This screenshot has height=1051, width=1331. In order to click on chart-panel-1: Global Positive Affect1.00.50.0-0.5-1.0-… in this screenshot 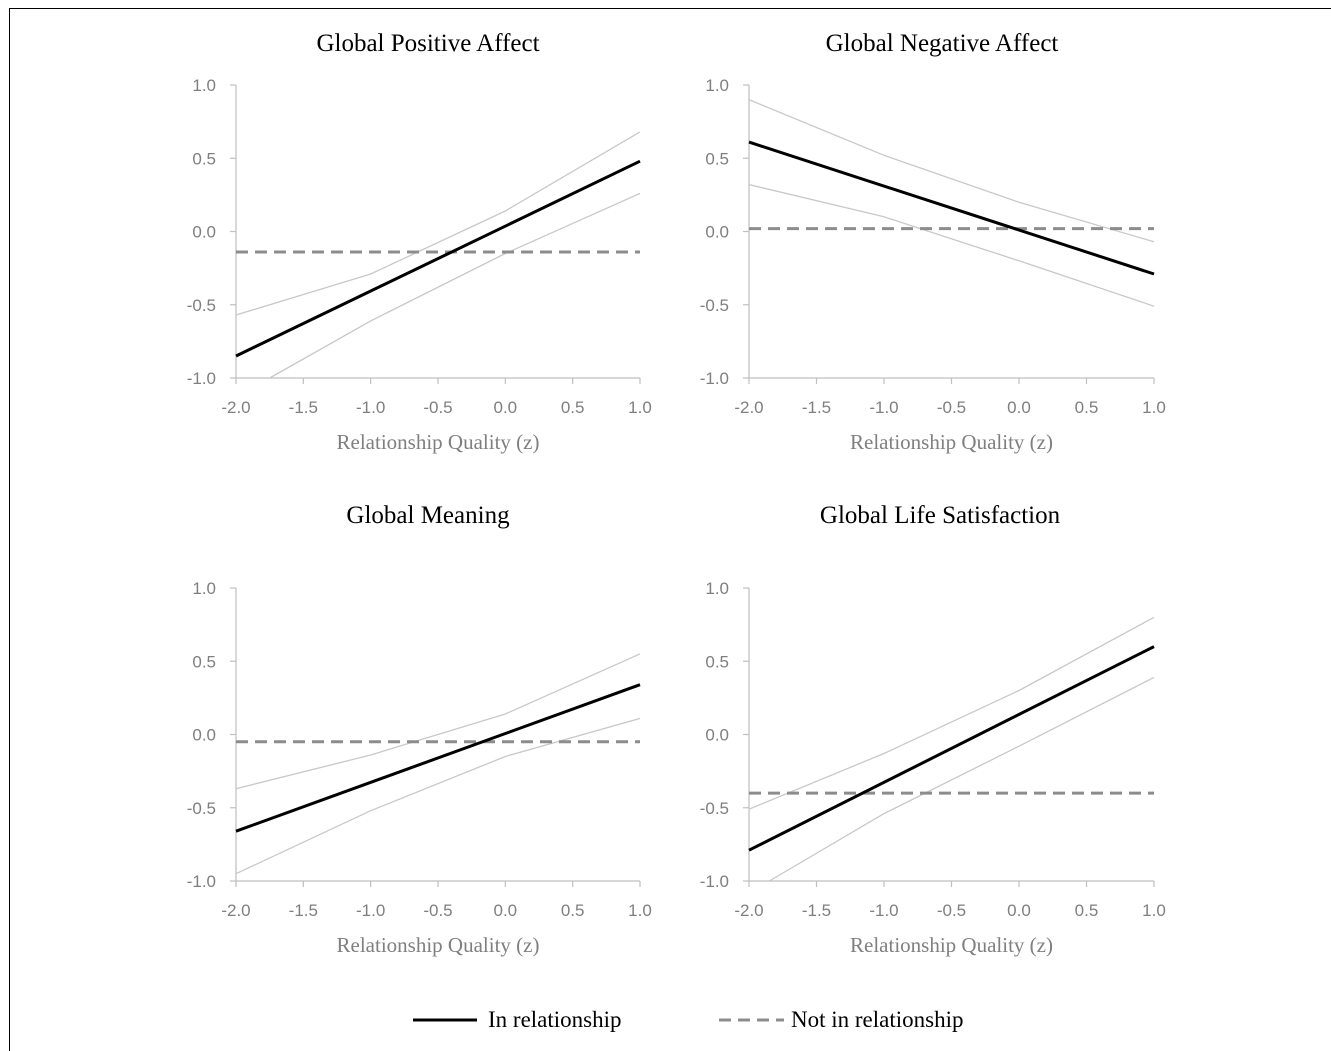, I will do `click(419, 242)`.